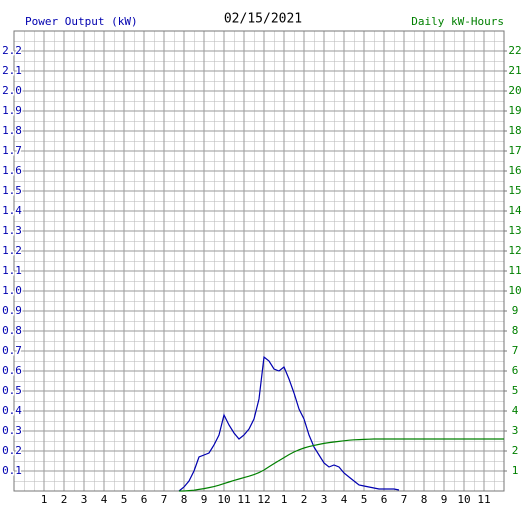 The height and width of the screenshot is (510, 527). What do you see at coordinates (515, 450) in the screenshot?
I see `y2-tick-label: 2` at bounding box center [515, 450].